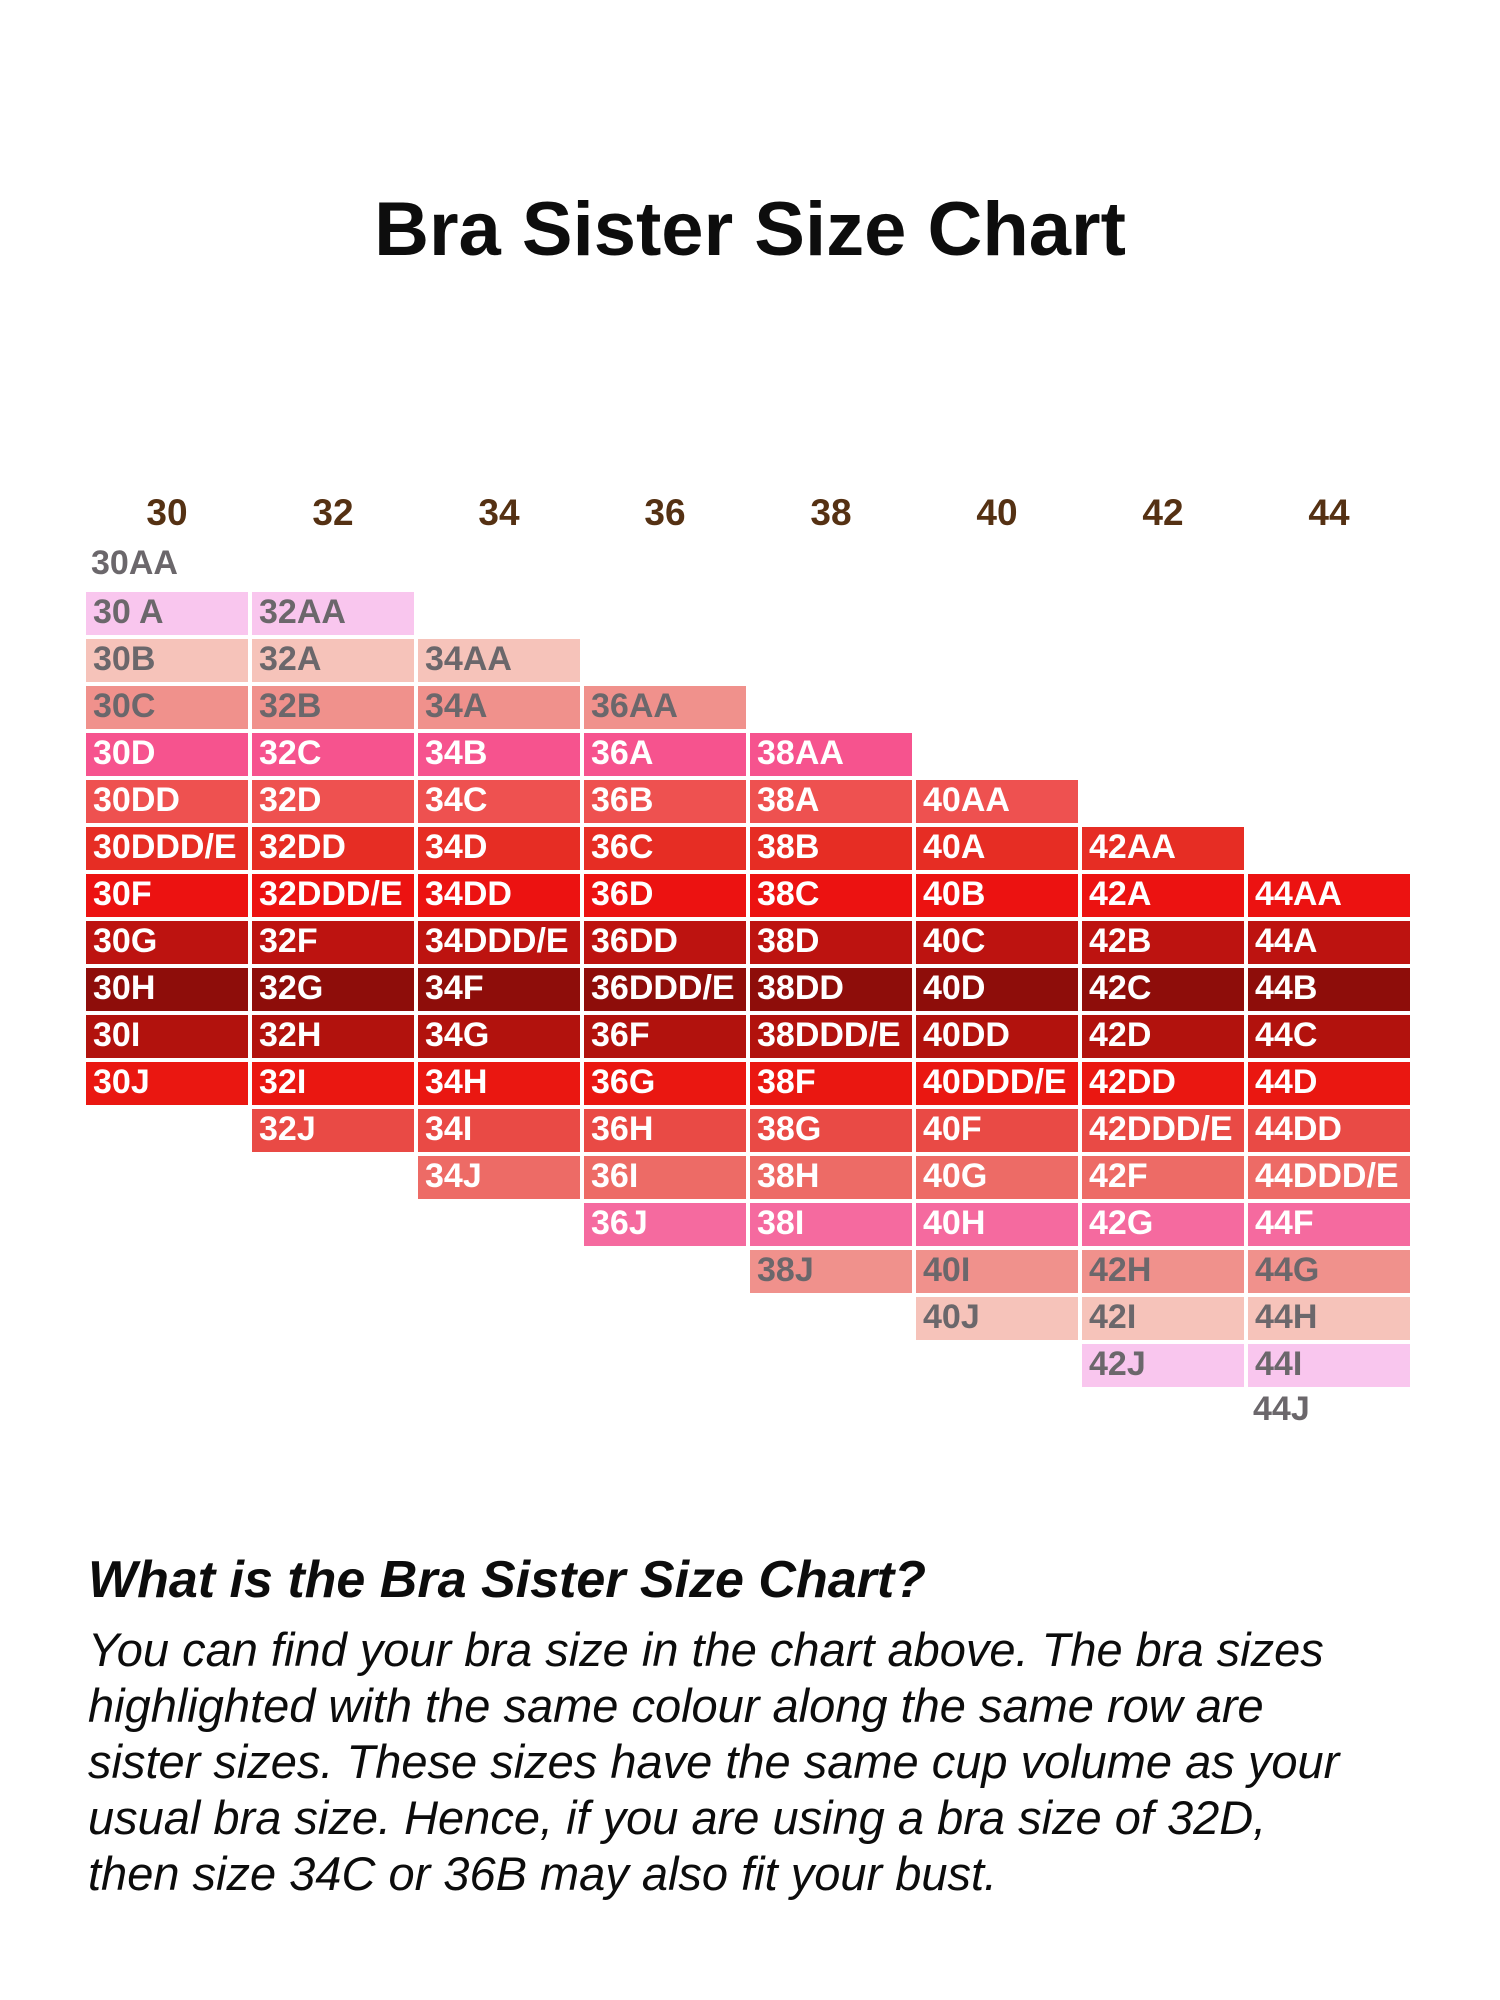 Image resolution: width=1500 pixels, height=2000 pixels. I want to click on size-cell-38b: 38B, so click(831, 848).